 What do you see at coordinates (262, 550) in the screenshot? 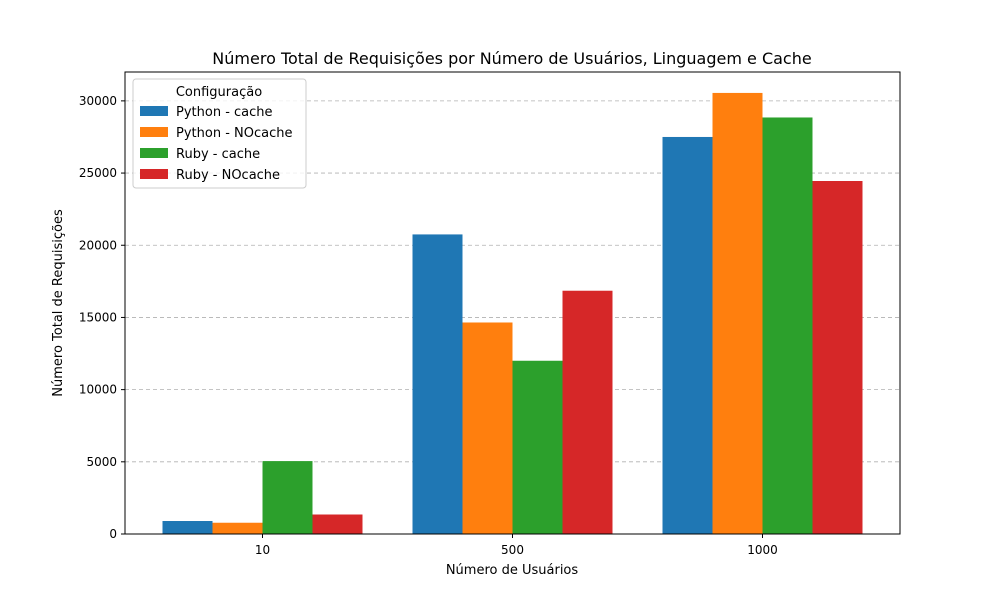
I see `x-tick-label: 10` at bounding box center [262, 550].